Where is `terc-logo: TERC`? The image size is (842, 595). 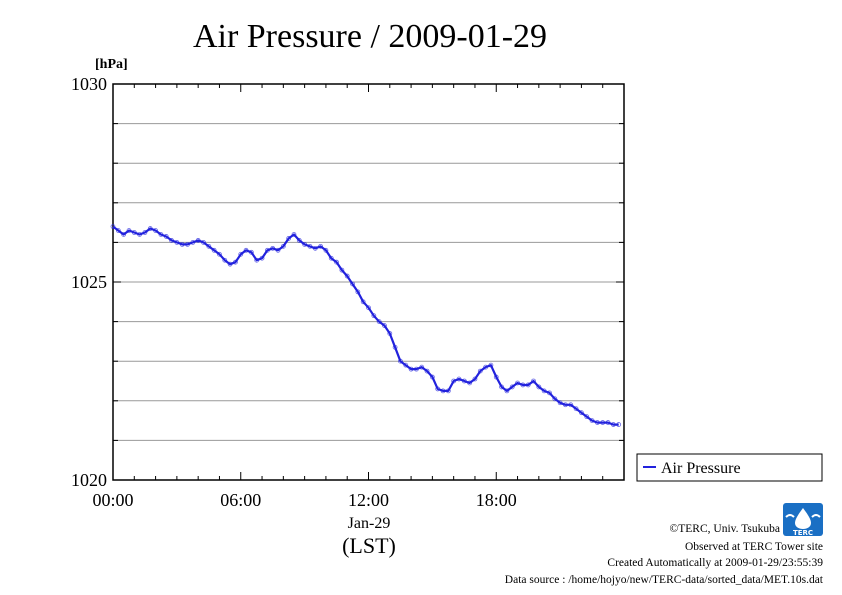 terc-logo: TERC is located at coordinates (803, 520).